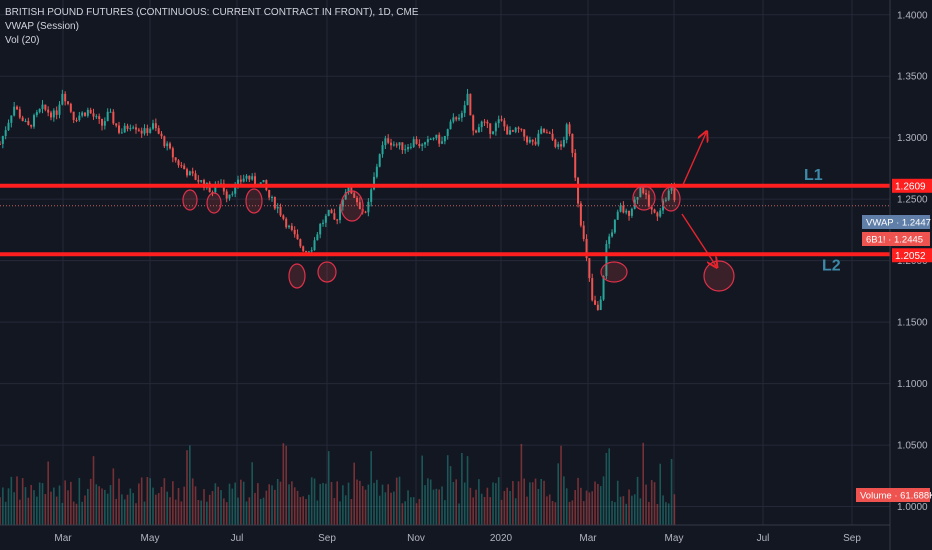 Image resolution: width=932 pixels, height=550 pixels. What do you see at coordinates (42, 26) in the screenshot?
I see `indicator-vwap: VWAP (Session)` at bounding box center [42, 26].